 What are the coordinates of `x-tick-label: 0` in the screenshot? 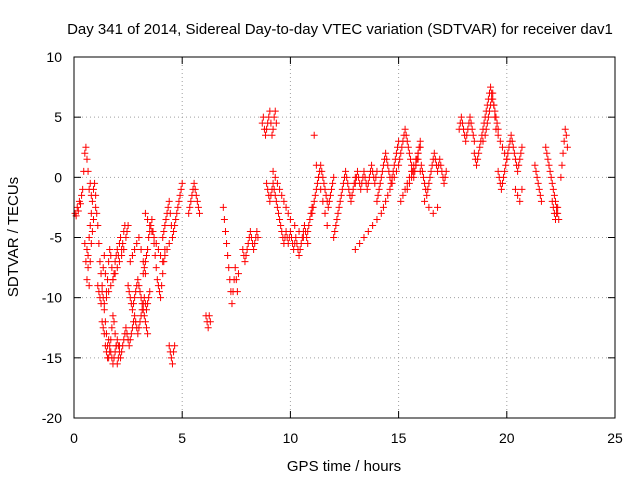 It's located at (74, 438).